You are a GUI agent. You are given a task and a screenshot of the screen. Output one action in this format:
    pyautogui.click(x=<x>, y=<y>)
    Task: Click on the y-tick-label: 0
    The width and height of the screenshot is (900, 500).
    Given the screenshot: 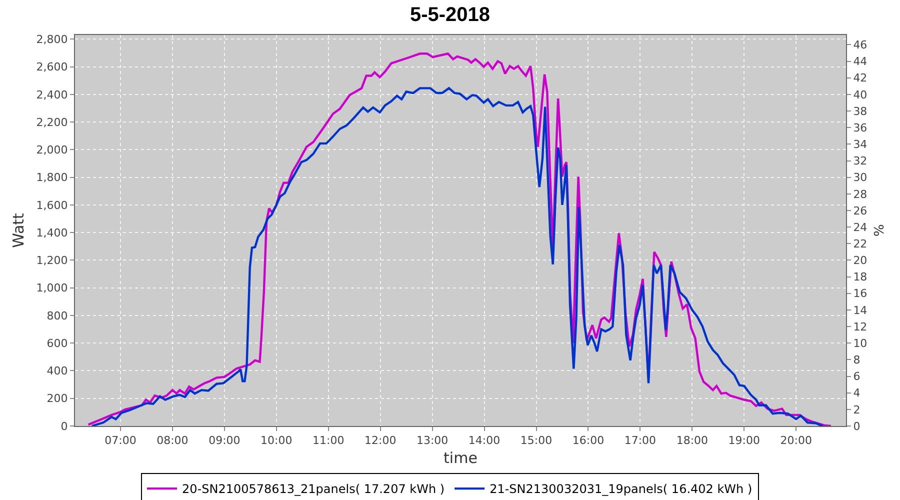 What is the action you would take?
    pyautogui.click(x=64, y=426)
    